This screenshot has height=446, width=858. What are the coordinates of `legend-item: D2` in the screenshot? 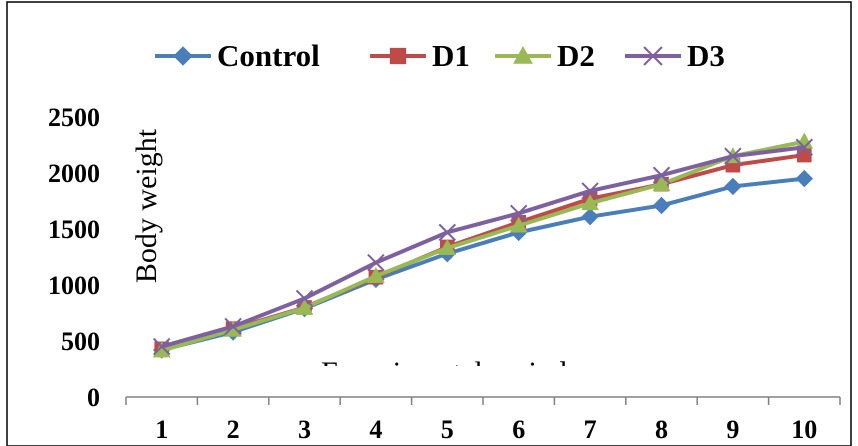 It's located at (545, 55).